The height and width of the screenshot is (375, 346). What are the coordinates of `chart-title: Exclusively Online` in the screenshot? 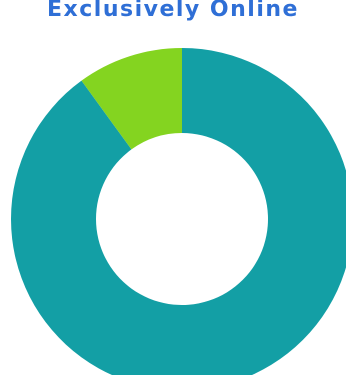 It's located at (173, 11).